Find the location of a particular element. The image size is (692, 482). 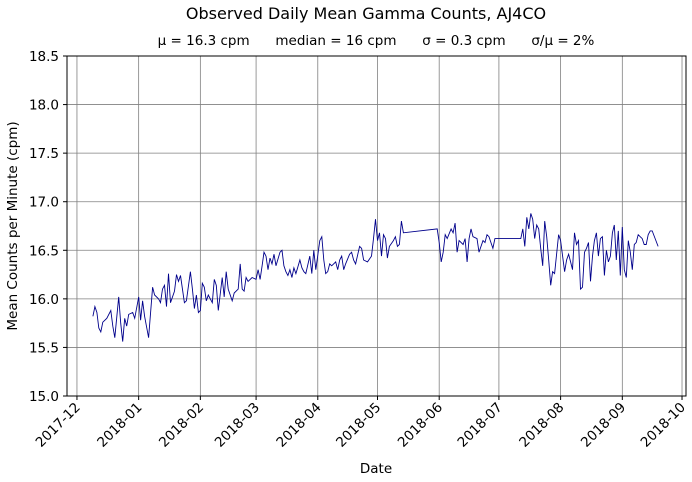

y-ticks: 15.0 15.5 16.0 16.5 17.0 17.5 18.0 18.5 is located at coordinates (48, 227).